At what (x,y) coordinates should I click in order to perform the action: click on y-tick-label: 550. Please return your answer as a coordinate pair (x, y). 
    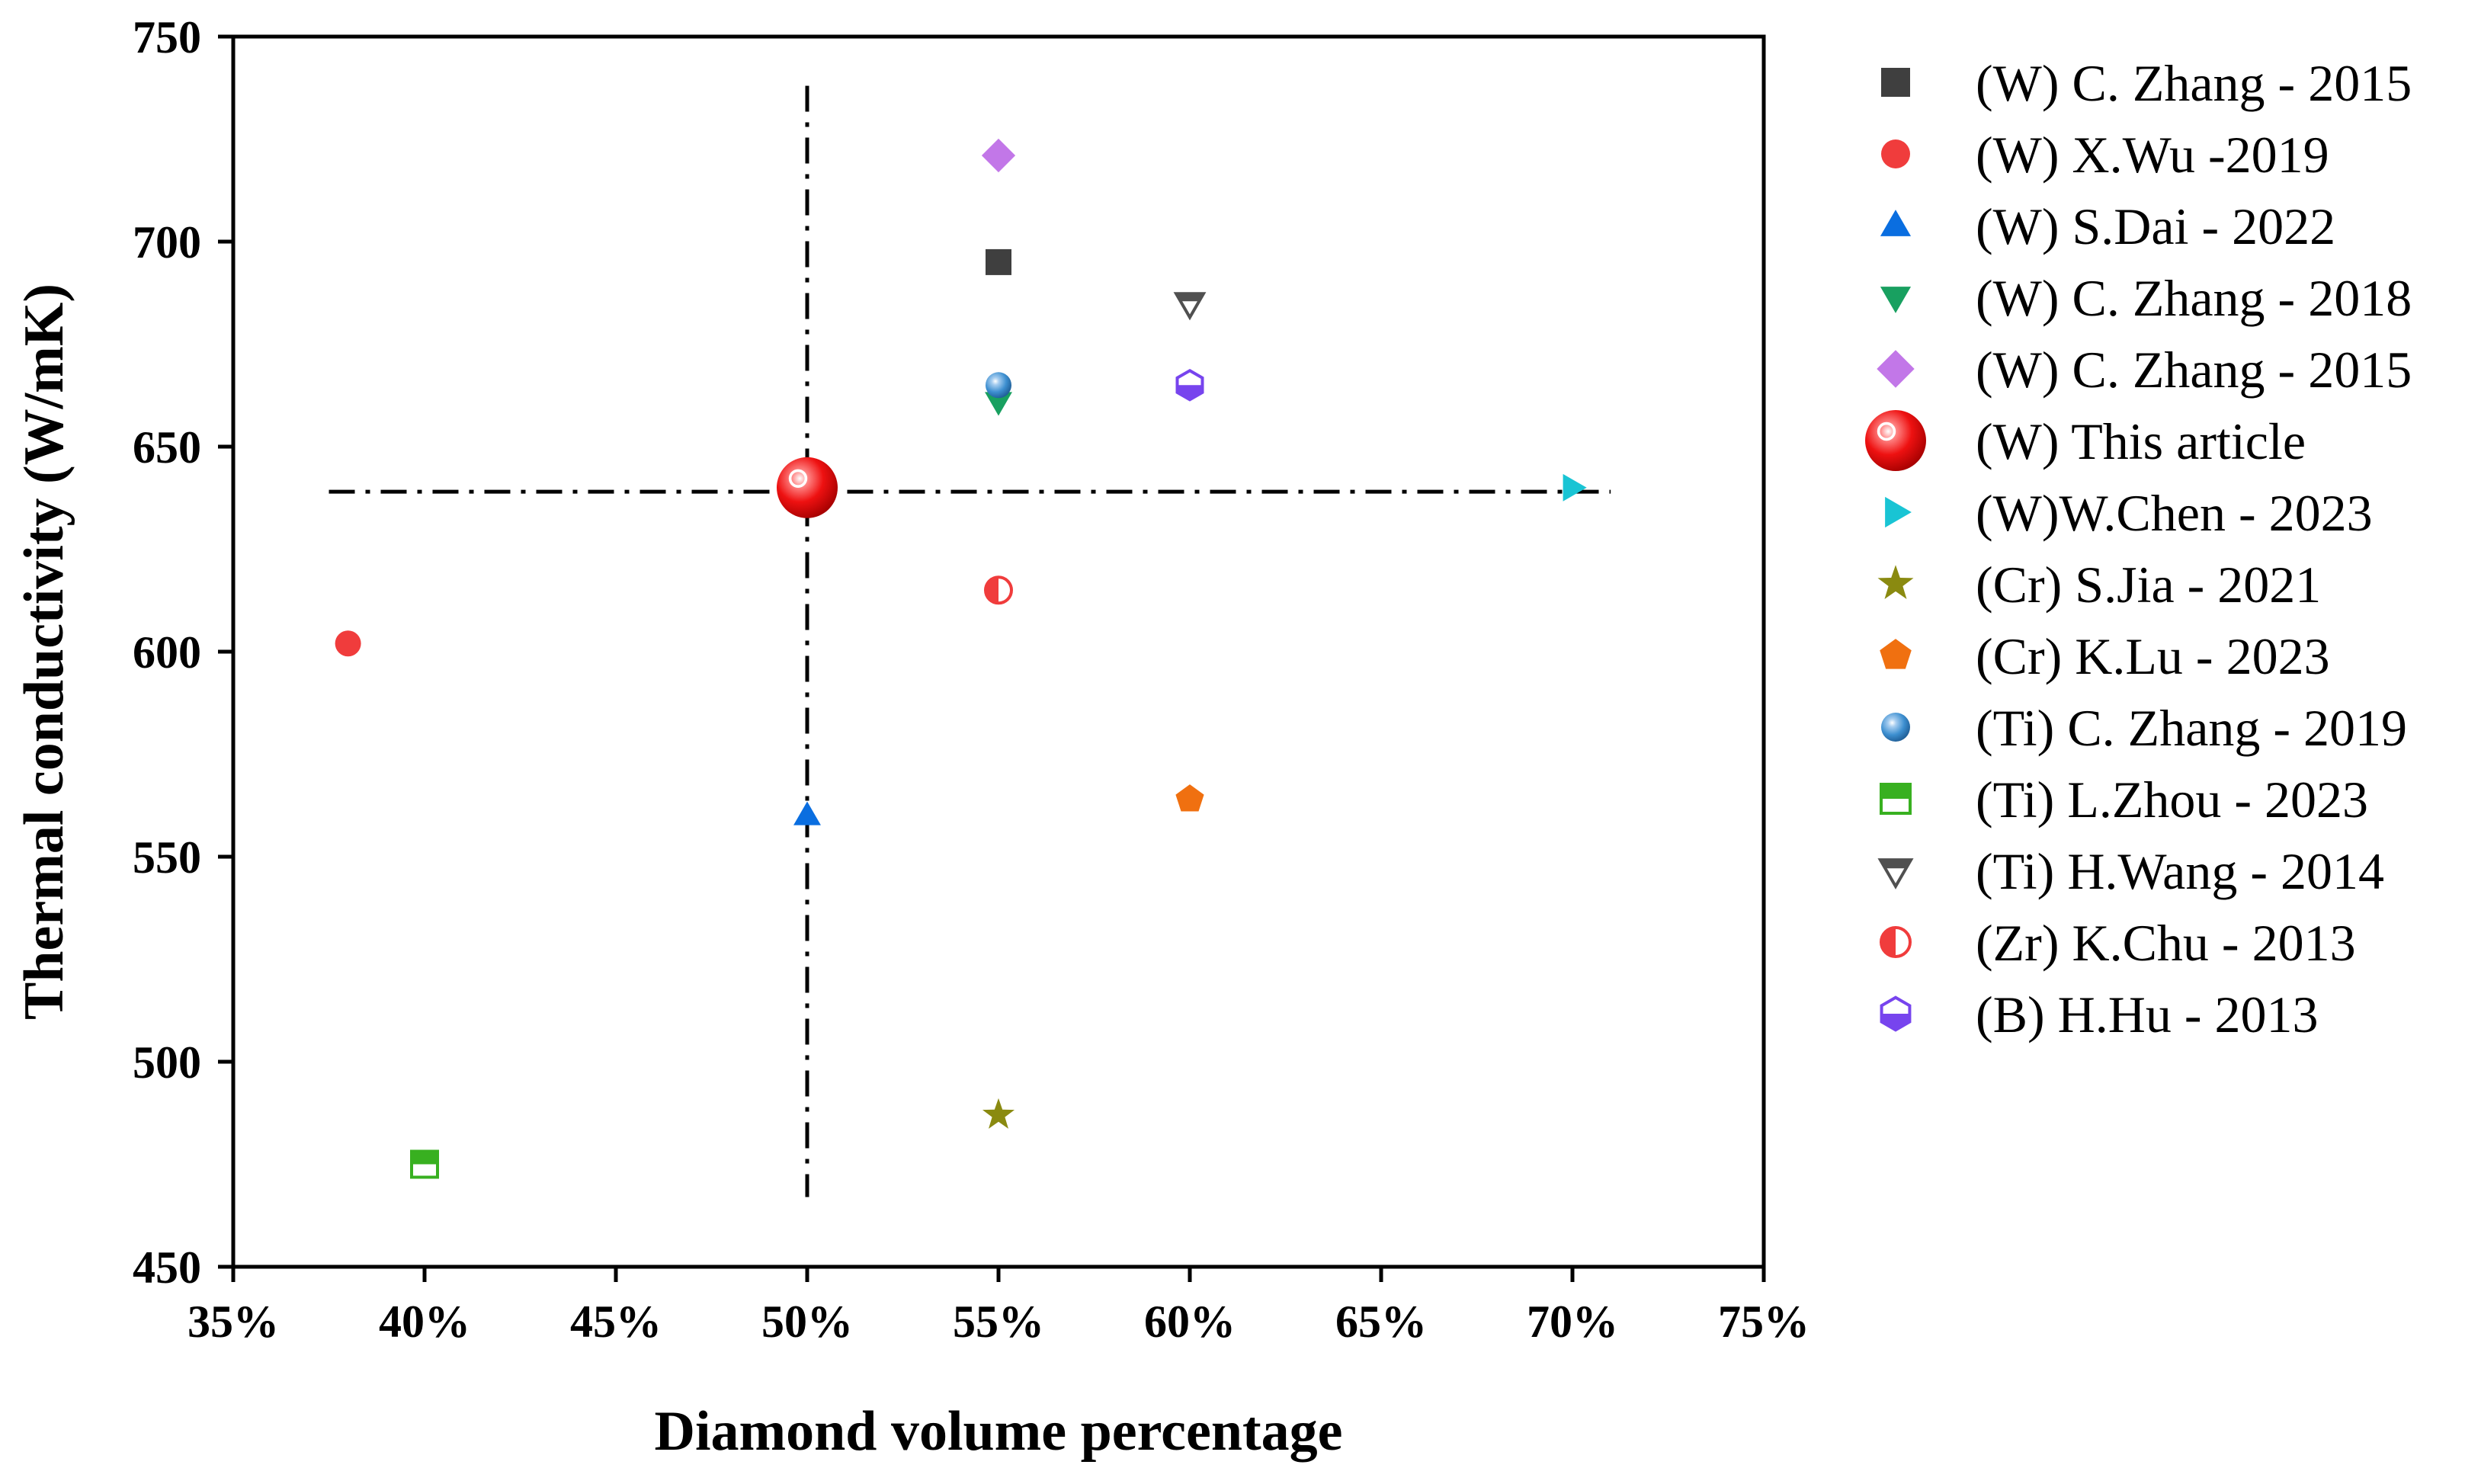
    Looking at the image, I should click on (167, 858).